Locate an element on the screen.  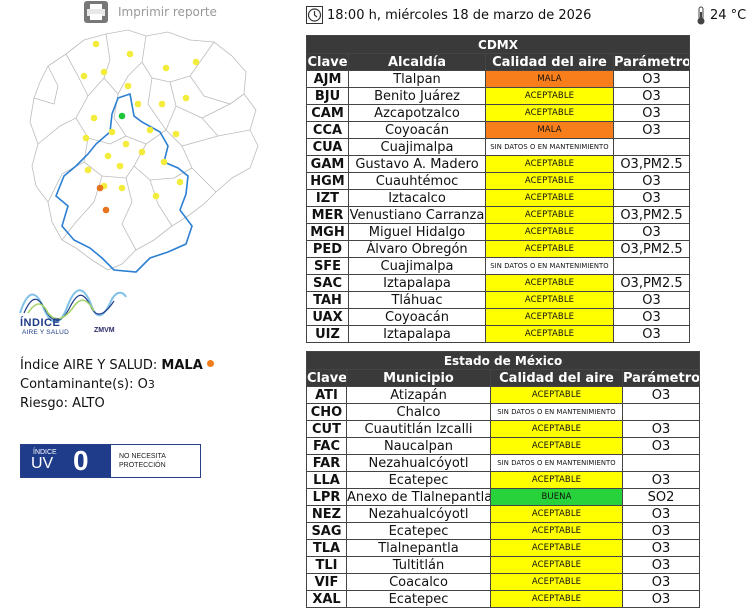
parameter-cell: O3,PM2.5 is located at coordinates (651, 249).